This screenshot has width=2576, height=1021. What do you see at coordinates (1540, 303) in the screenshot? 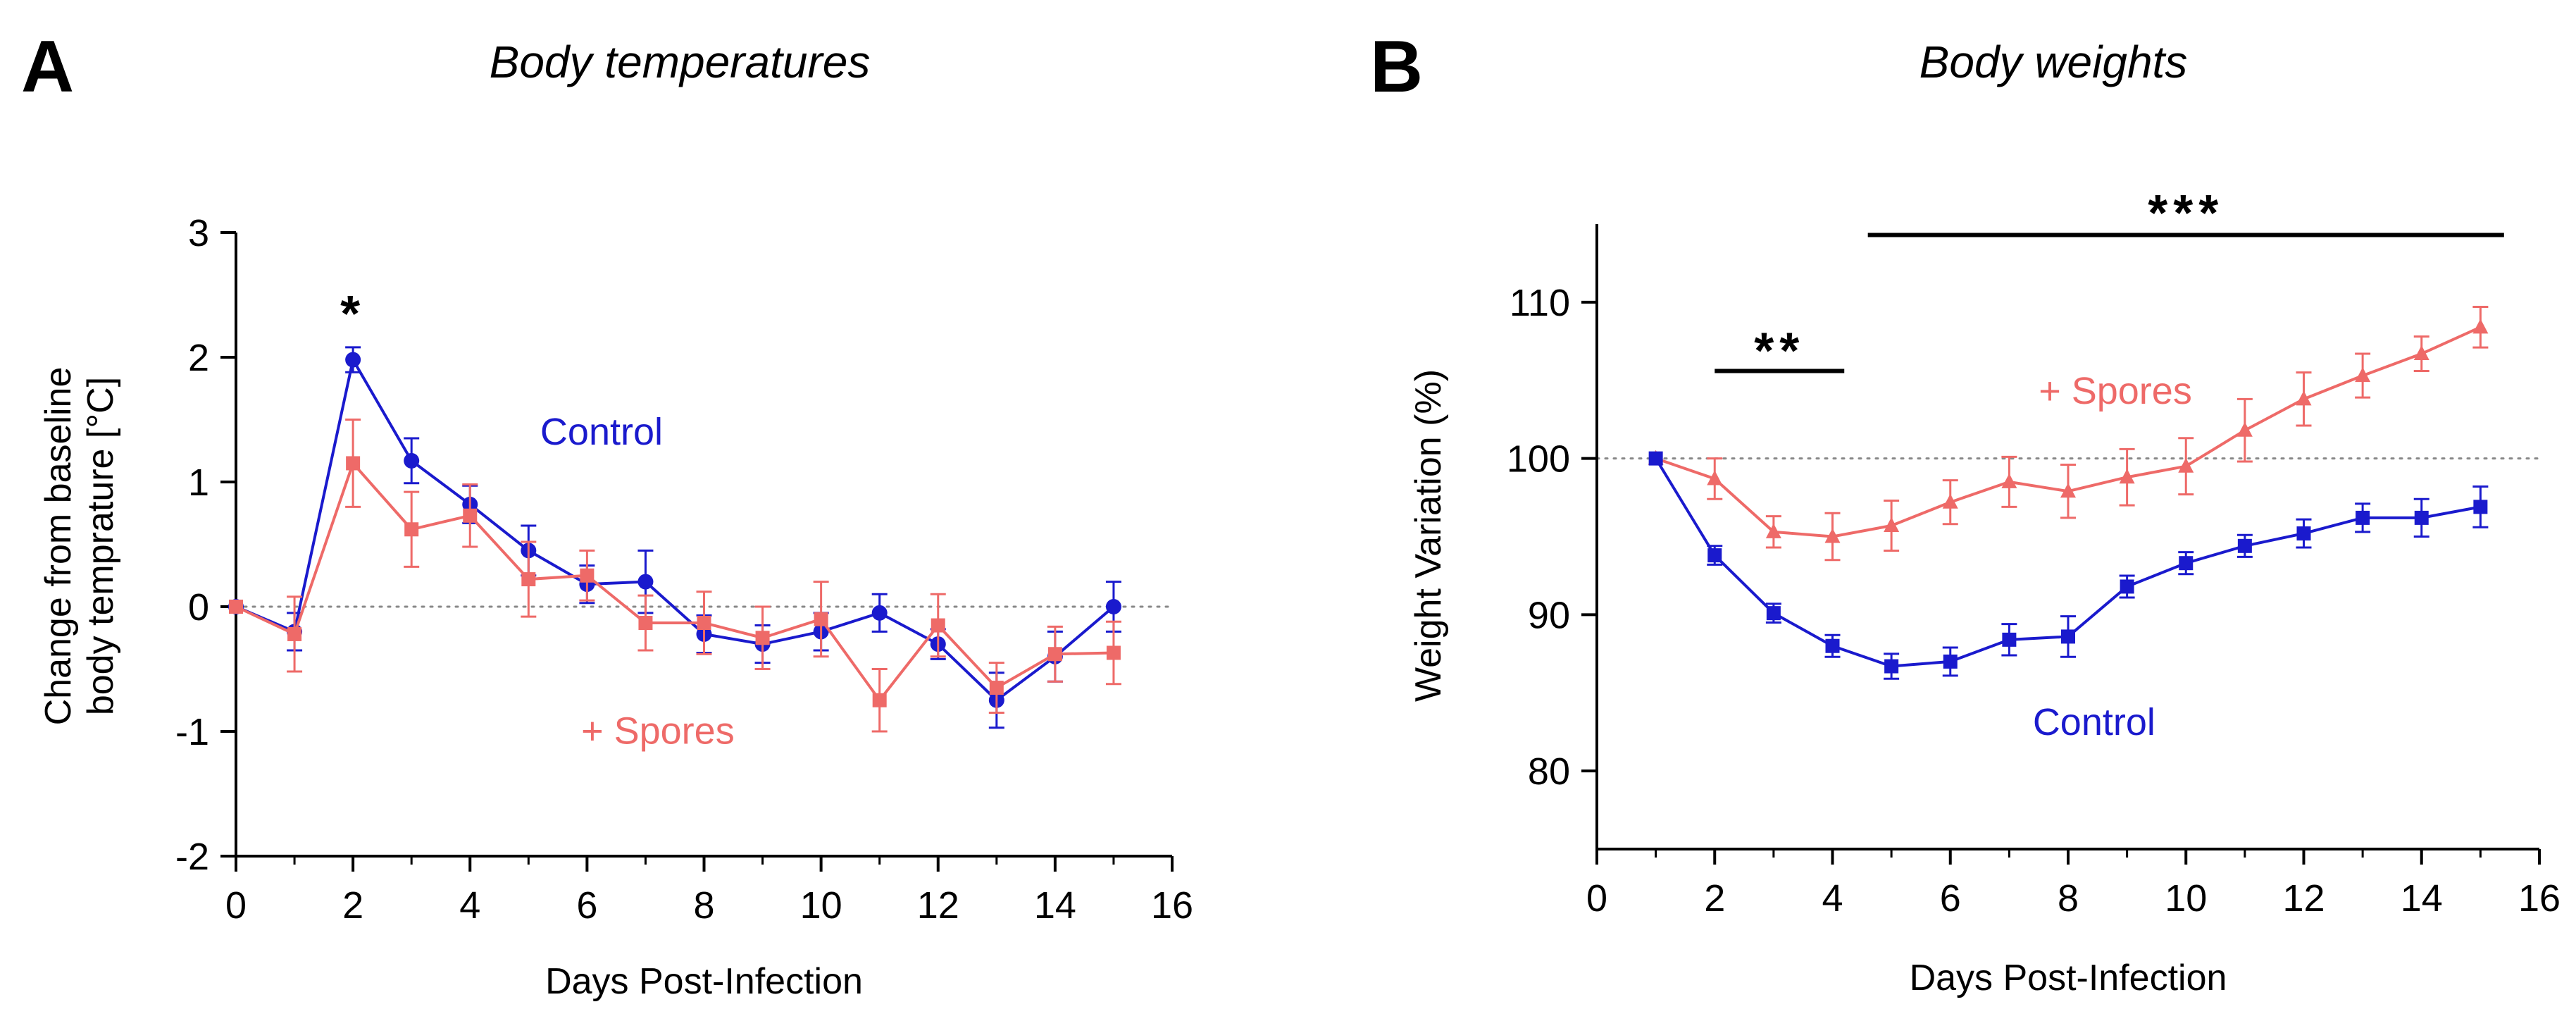
I see `y-tick-label: 110` at bounding box center [1540, 303].